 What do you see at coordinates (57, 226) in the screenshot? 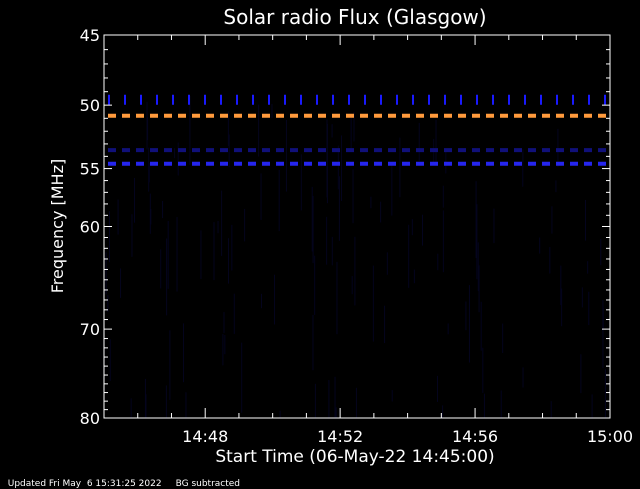
I see `y-axis-label: Frequency [MHz]` at bounding box center [57, 226].